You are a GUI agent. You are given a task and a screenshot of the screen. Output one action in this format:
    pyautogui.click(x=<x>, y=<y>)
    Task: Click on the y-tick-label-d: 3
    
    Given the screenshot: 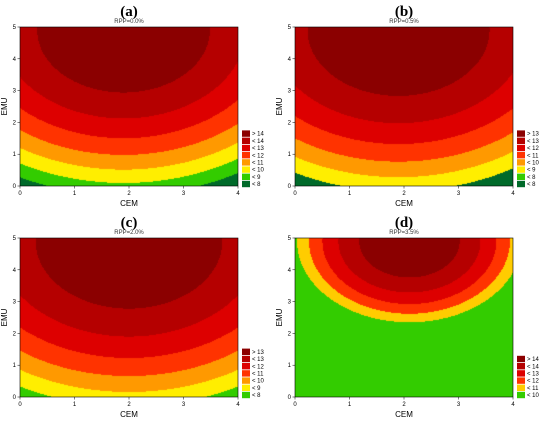 What is the action you would take?
    pyautogui.click(x=290, y=303)
    